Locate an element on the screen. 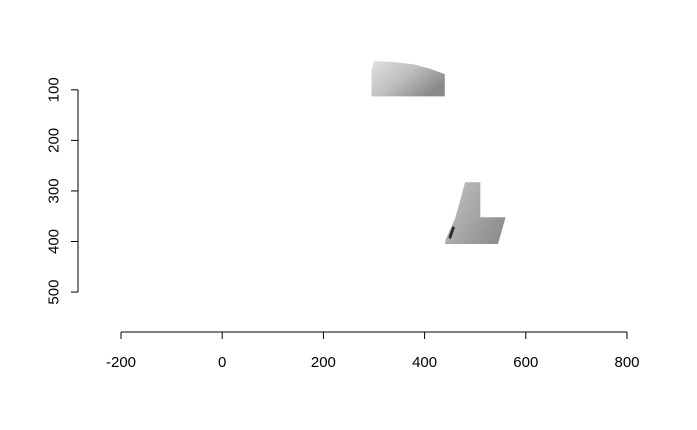  x-tick-label: -200 is located at coordinates (121, 362).